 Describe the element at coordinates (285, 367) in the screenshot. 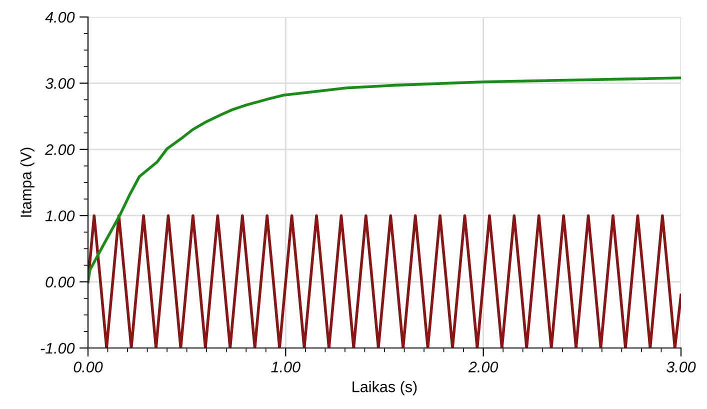

I see `x-tick-label: 1.00` at that location.